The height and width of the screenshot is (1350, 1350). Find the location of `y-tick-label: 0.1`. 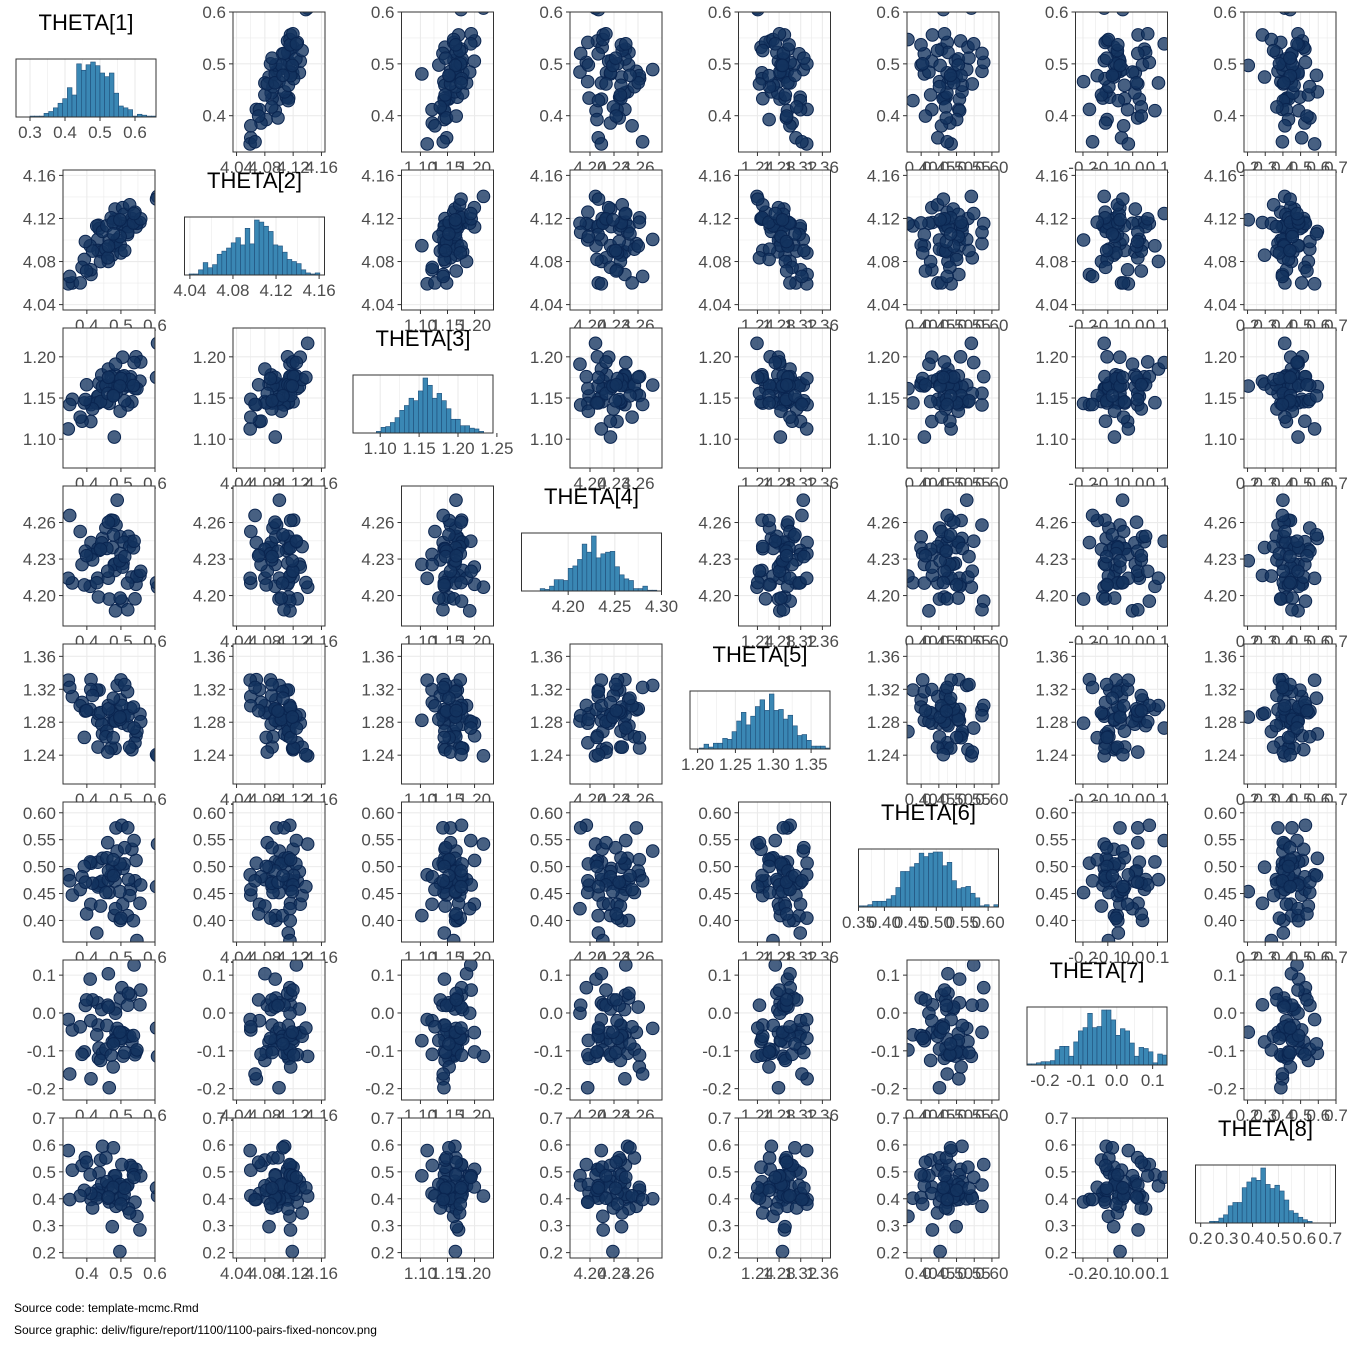

y-tick-label: 0.1 is located at coordinates (44, 975).